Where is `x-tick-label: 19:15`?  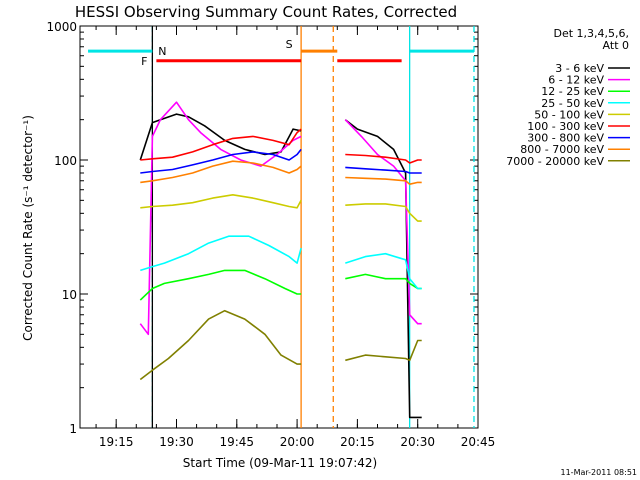 x-tick-label: 19:15 is located at coordinates (116, 442).